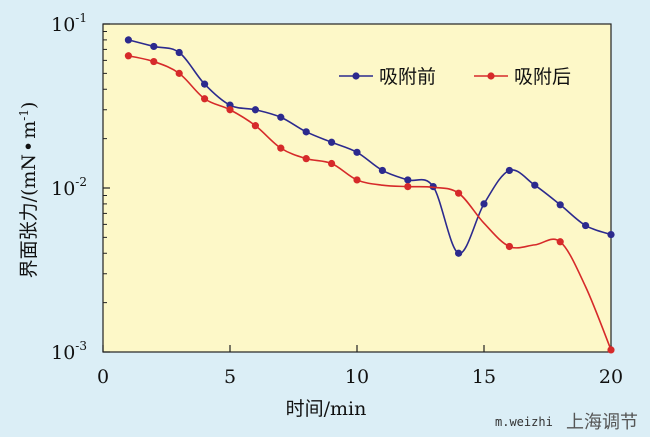  What do you see at coordinates (69, 187) in the screenshot?
I see `y-tick-label: 10⁻²` at bounding box center [69, 187].